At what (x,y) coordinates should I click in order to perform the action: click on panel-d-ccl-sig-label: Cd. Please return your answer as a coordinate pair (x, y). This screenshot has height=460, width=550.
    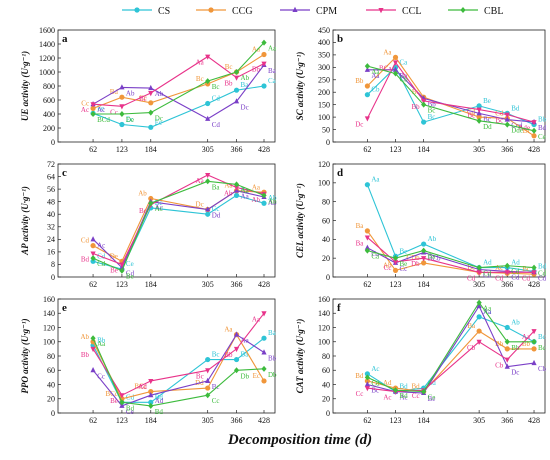
    Looking at the image, I should click on (526, 278).